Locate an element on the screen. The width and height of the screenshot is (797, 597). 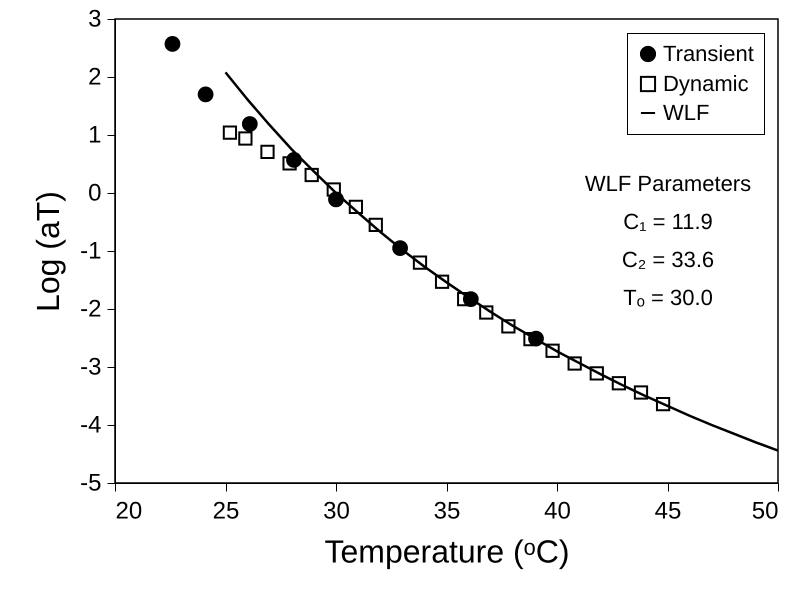
y-tick-label: -1 is located at coordinates (91, 251).